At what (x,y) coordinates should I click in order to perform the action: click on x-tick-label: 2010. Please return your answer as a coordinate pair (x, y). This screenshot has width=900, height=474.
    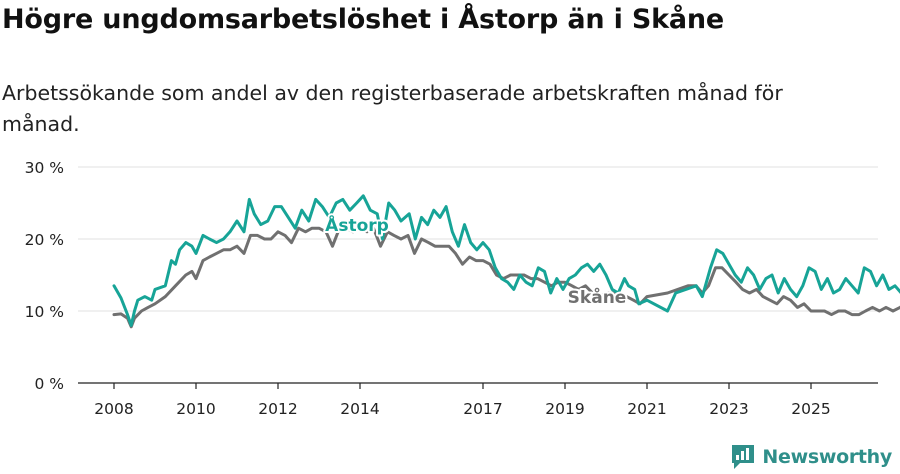
    Looking at the image, I should click on (195, 409).